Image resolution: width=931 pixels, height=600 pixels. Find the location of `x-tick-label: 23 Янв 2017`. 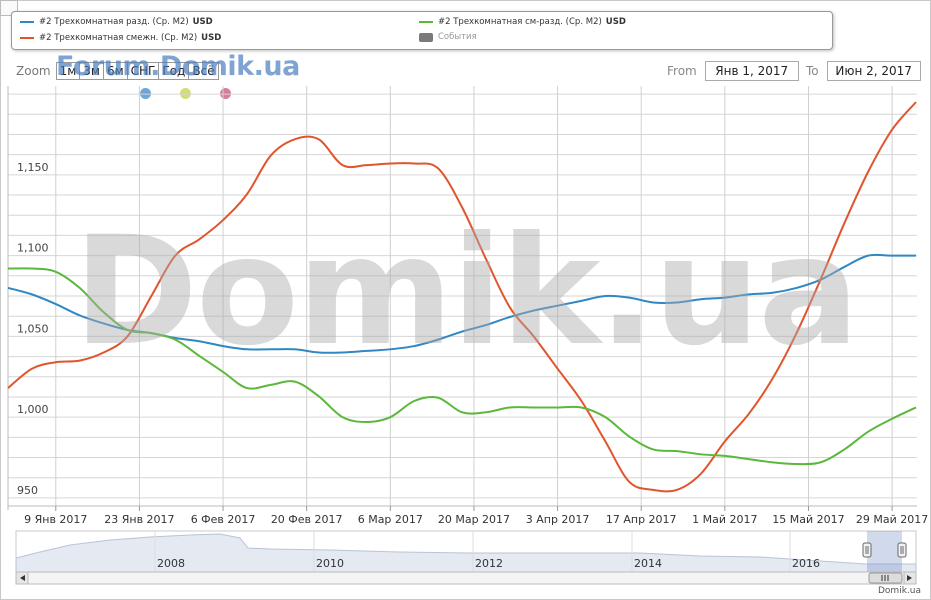

x-tick-label: 23 Янв 2017 is located at coordinates (139, 519).